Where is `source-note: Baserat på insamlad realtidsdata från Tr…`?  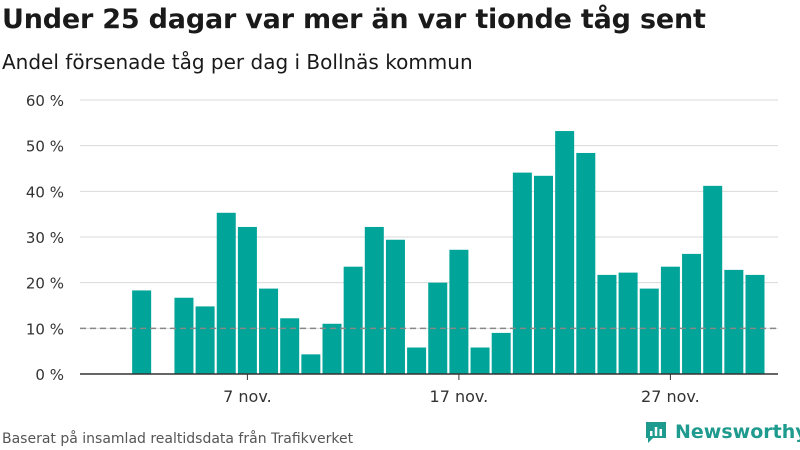
source-note: Baserat på insamlad realtidsdata från Tr… is located at coordinates (178, 439).